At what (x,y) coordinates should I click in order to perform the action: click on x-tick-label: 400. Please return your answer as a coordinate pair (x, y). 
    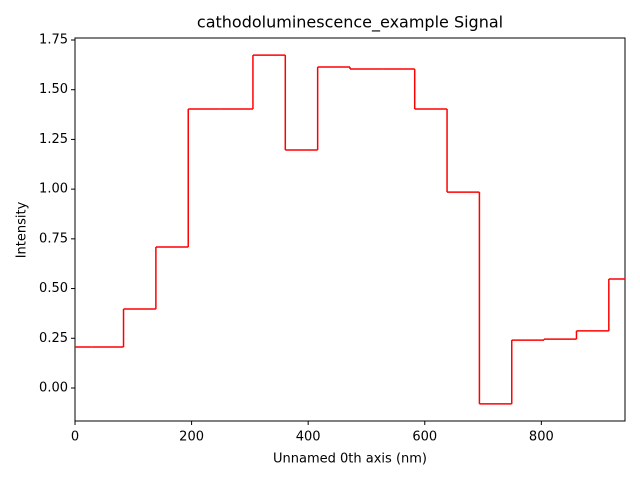
    Looking at the image, I should click on (308, 437).